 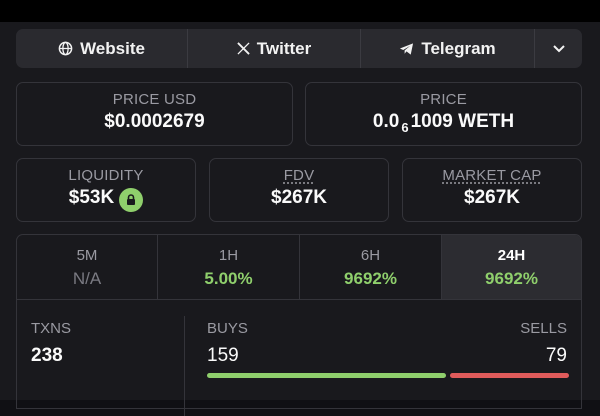 I want to click on tab-24h: 24H 9692%, so click(x=511, y=267).